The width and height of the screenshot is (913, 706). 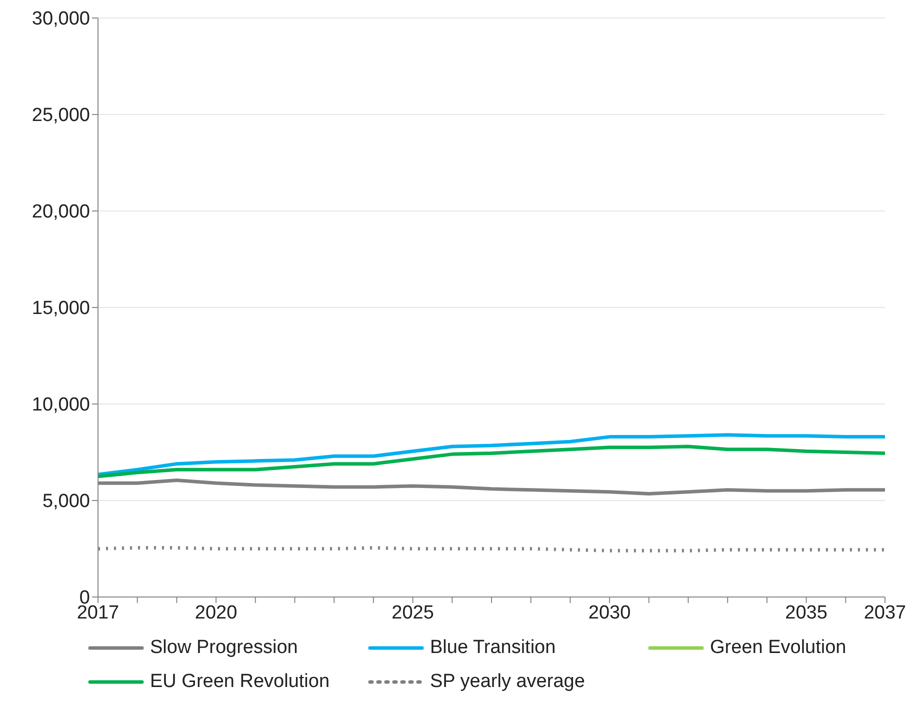 I want to click on x-tick-label: 2020, so click(x=216, y=613).